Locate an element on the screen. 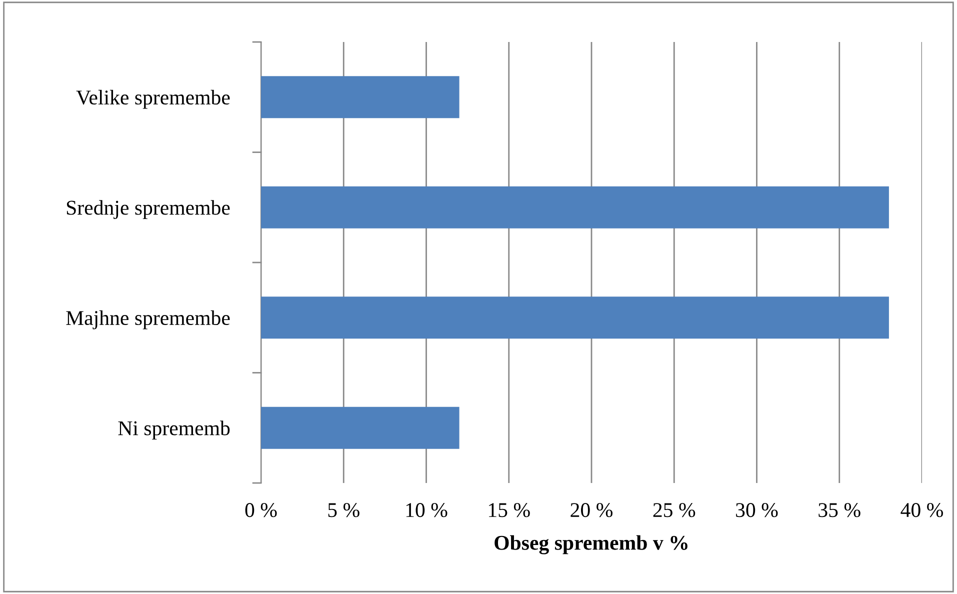 The image size is (957, 594). x-tick-label: 40 % is located at coordinates (921, 510).